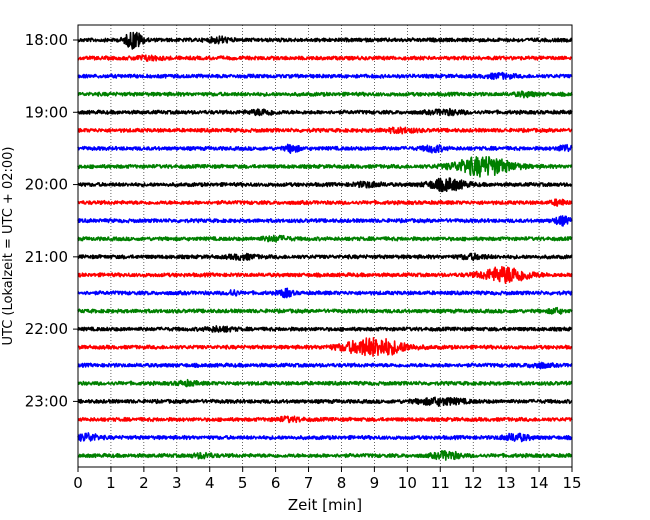  What do you see at coordinates (473, 483) in the screenshot?
I see `x-tick-label: 12` at bounding box center [473, 483].